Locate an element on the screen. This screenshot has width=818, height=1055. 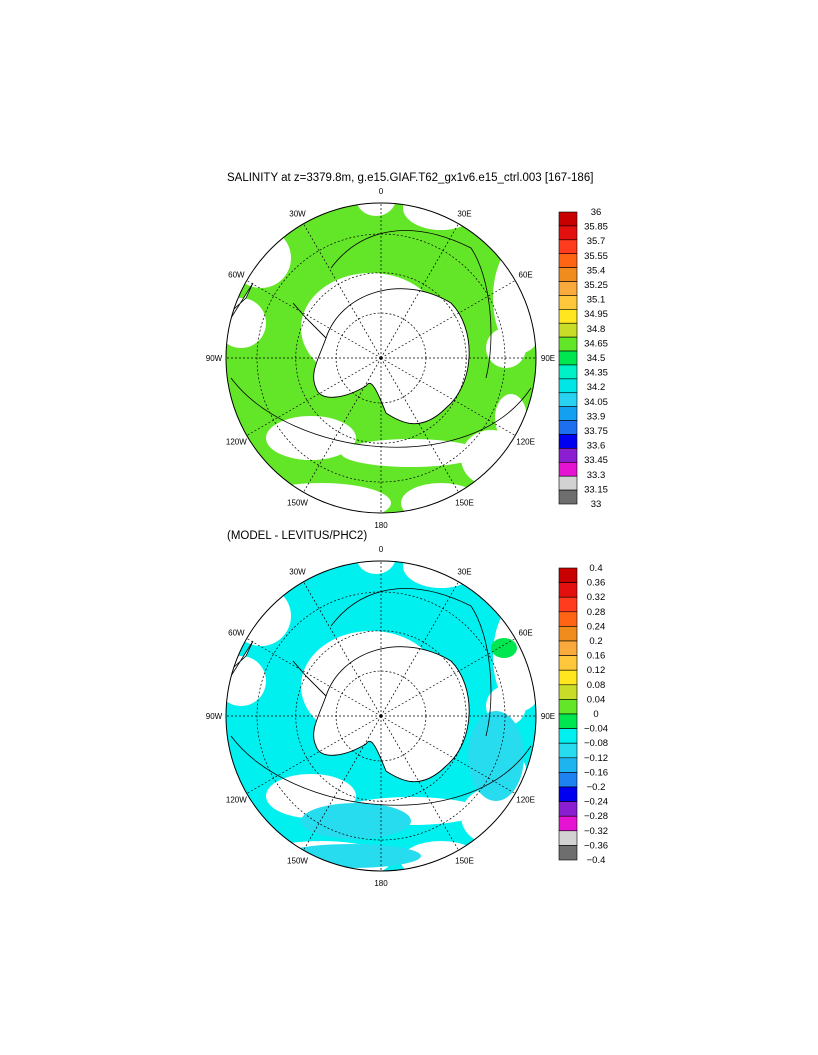
colorbar-tick-label: 34.95 is located at coordinates (596, 314).